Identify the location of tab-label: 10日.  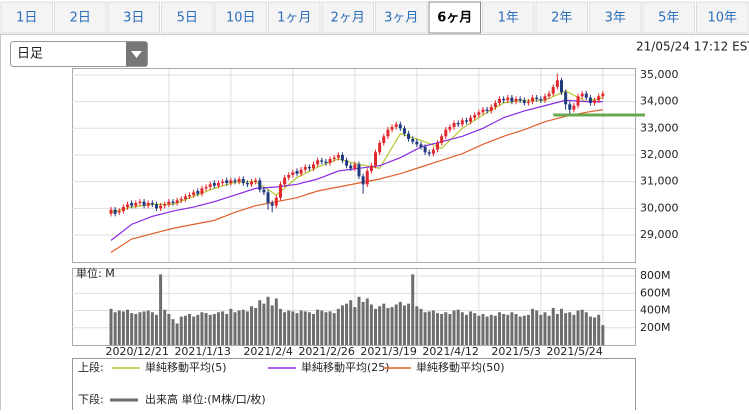
(241, 18).